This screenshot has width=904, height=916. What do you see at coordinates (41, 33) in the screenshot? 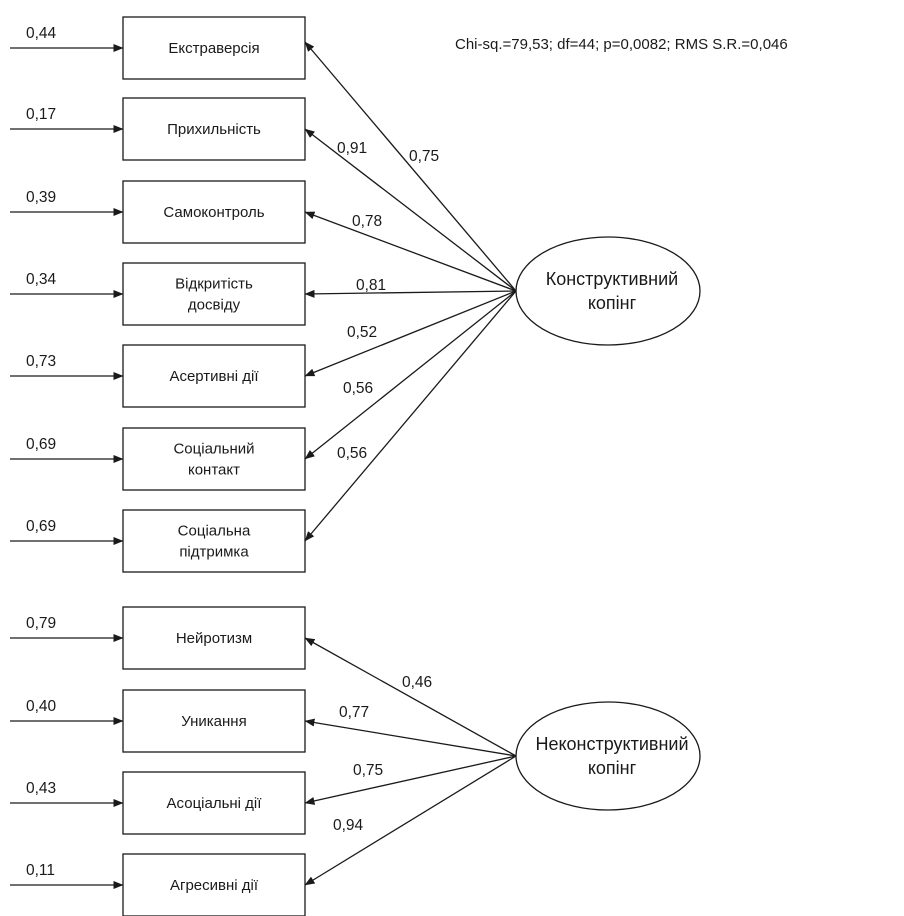
I see `error-variance-label: 0,44` at bounding box center [41, 33].